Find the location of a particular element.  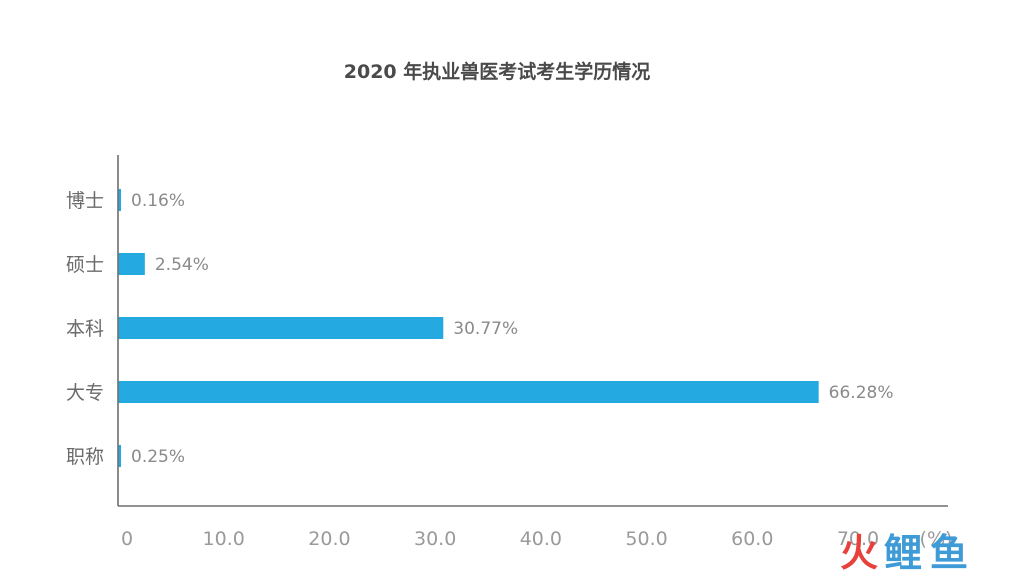

x-tick-label: 50.0 is located at coordinates (646, 539).